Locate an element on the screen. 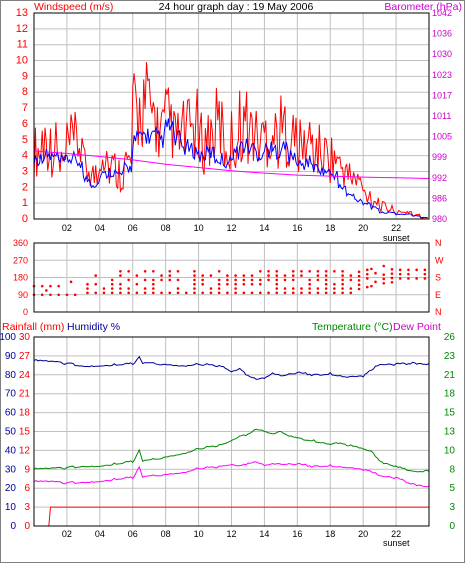  wind-y-tick: 0 is located at coordinates (25, 219).